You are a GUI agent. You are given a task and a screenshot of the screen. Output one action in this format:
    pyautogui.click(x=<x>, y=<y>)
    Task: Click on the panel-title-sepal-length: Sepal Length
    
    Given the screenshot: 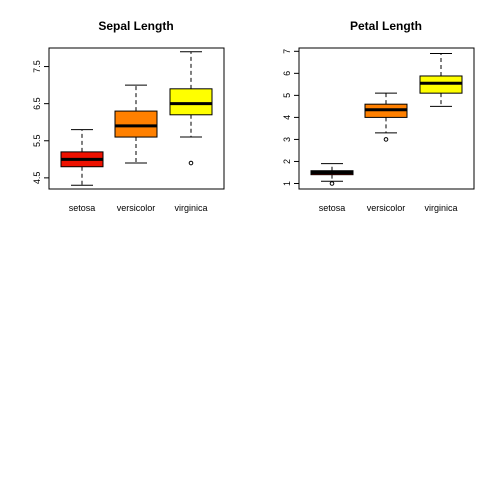 What is the action you would take?
    pyautogui.click(x=135, y=26)
    